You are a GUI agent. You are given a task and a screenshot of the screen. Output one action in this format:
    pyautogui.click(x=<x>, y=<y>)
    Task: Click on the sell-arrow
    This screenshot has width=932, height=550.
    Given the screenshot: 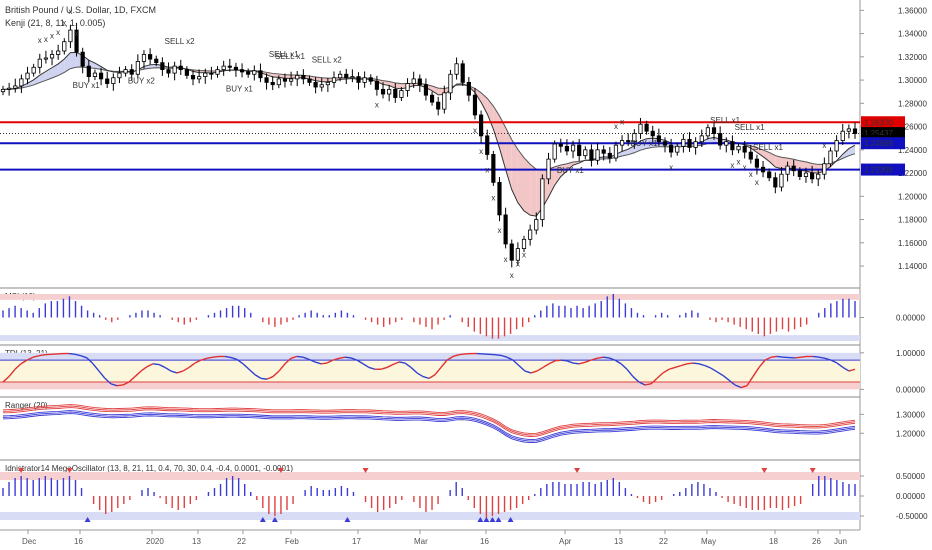 What is the action you would take?
    pyautogui.click(x=812, y=470)
    